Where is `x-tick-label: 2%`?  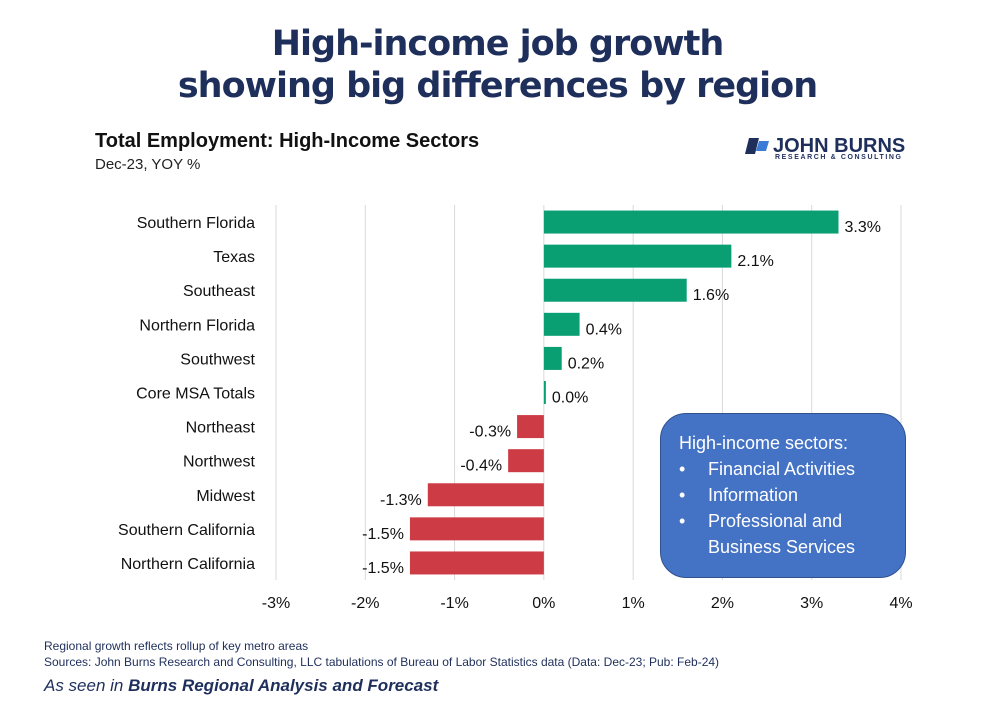 x-tick-label: 2% is located at coordinates (722, 603).